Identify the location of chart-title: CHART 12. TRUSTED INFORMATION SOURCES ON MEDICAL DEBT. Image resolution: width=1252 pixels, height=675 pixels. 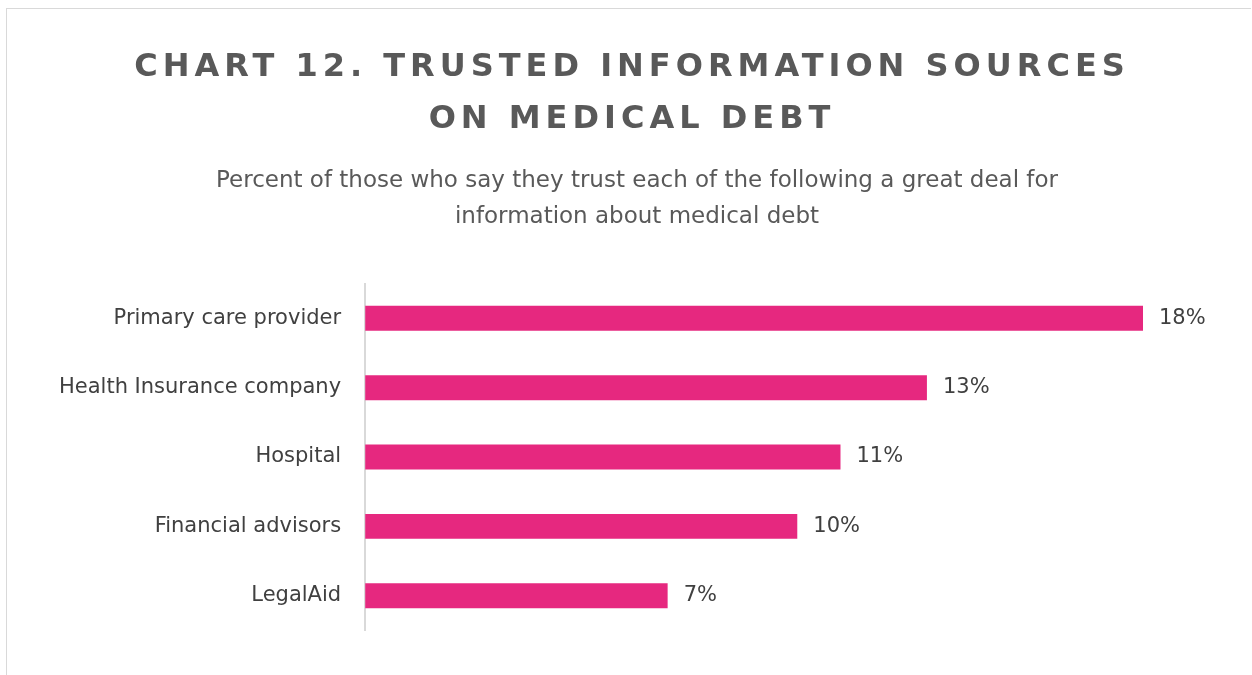
(632, 91).